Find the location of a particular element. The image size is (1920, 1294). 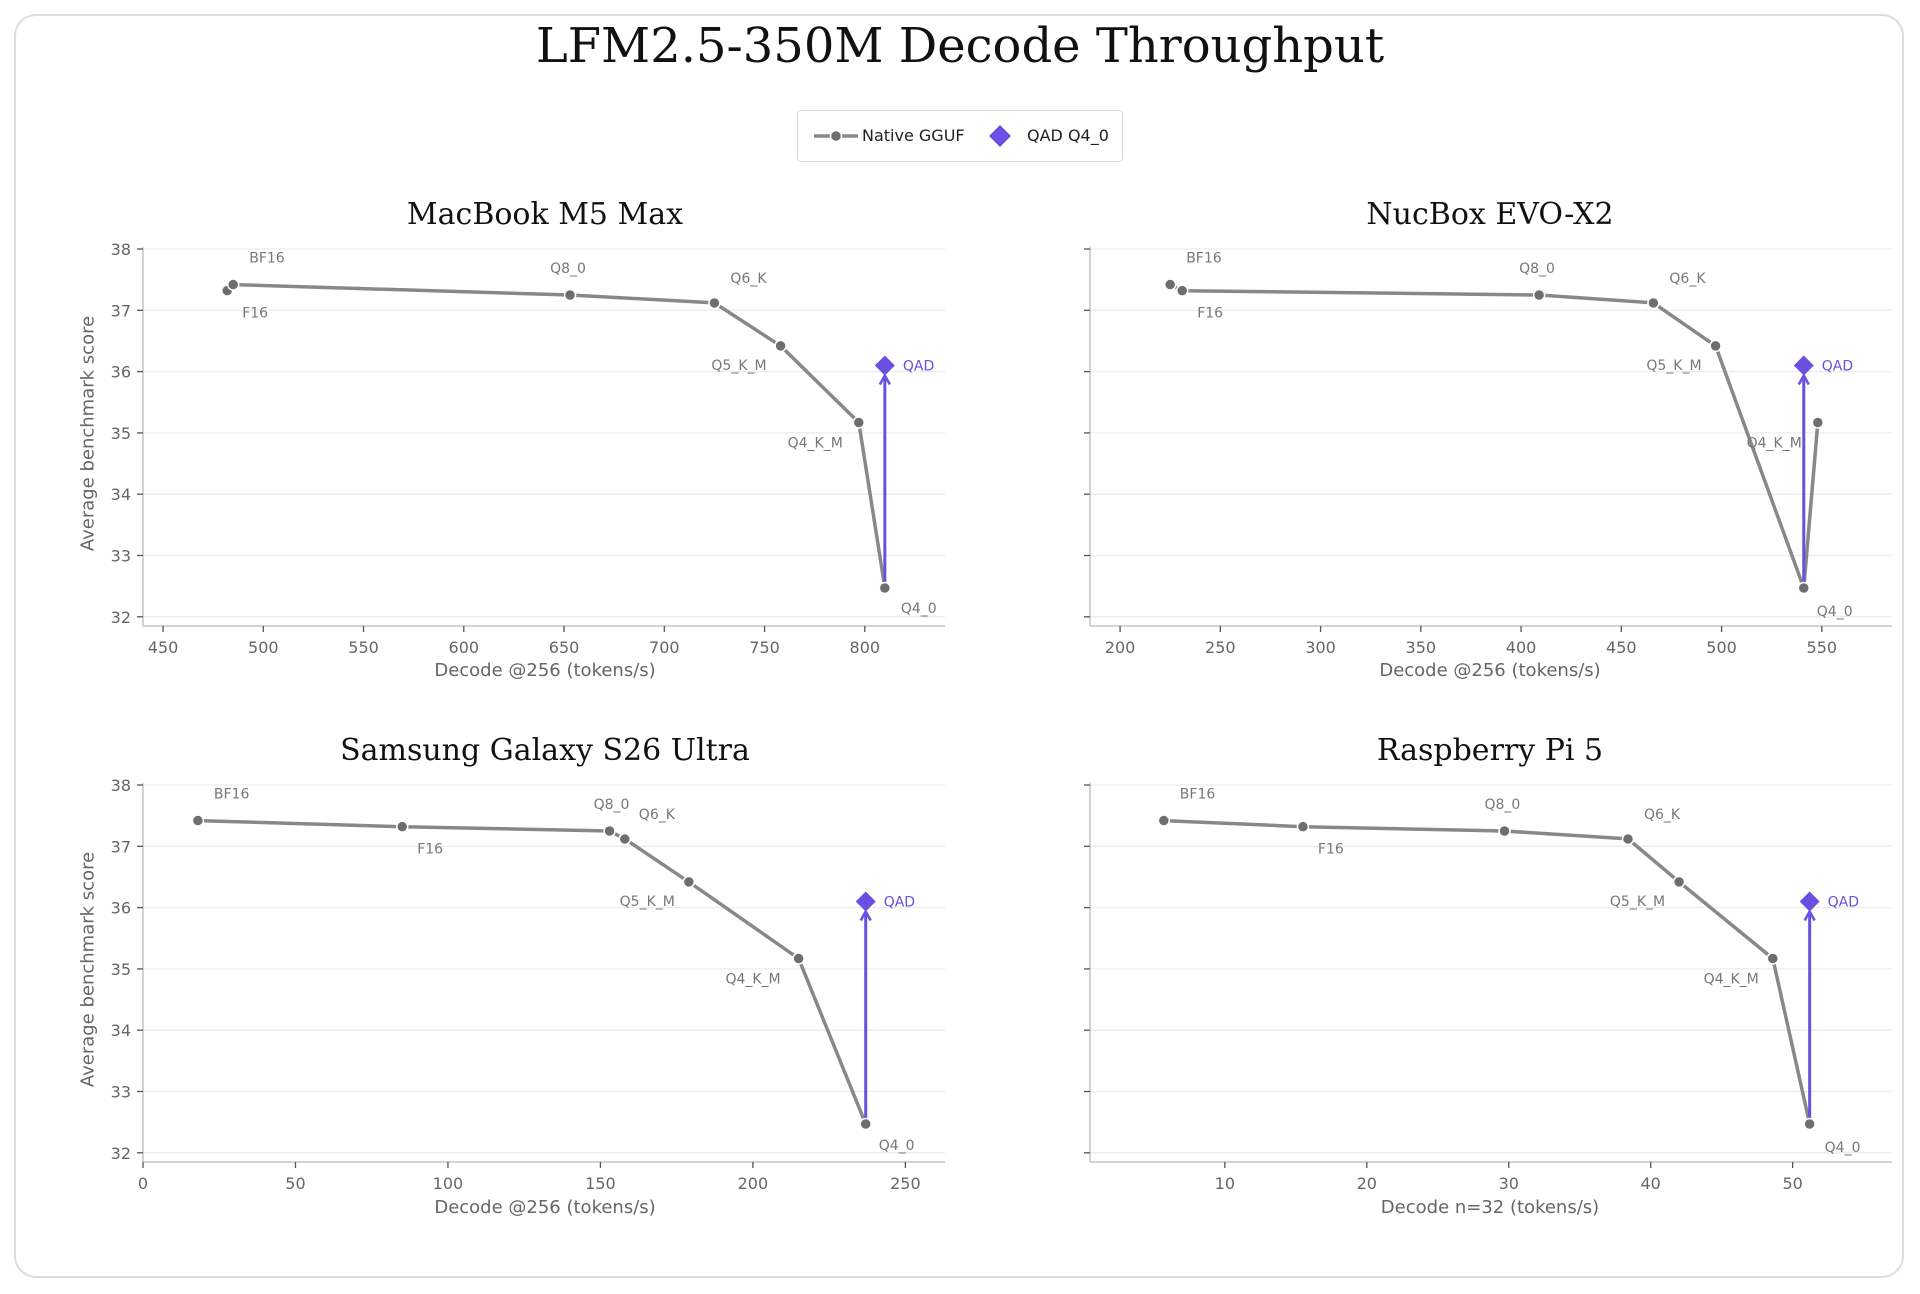

legend: Native GGUF QAD Q4_0 is located at coordinates (960, 136).